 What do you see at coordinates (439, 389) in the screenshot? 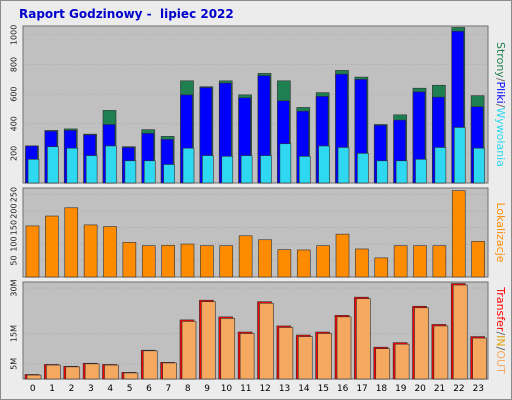
I see `x-tick-label: 21` at bounding box center [439, 389].